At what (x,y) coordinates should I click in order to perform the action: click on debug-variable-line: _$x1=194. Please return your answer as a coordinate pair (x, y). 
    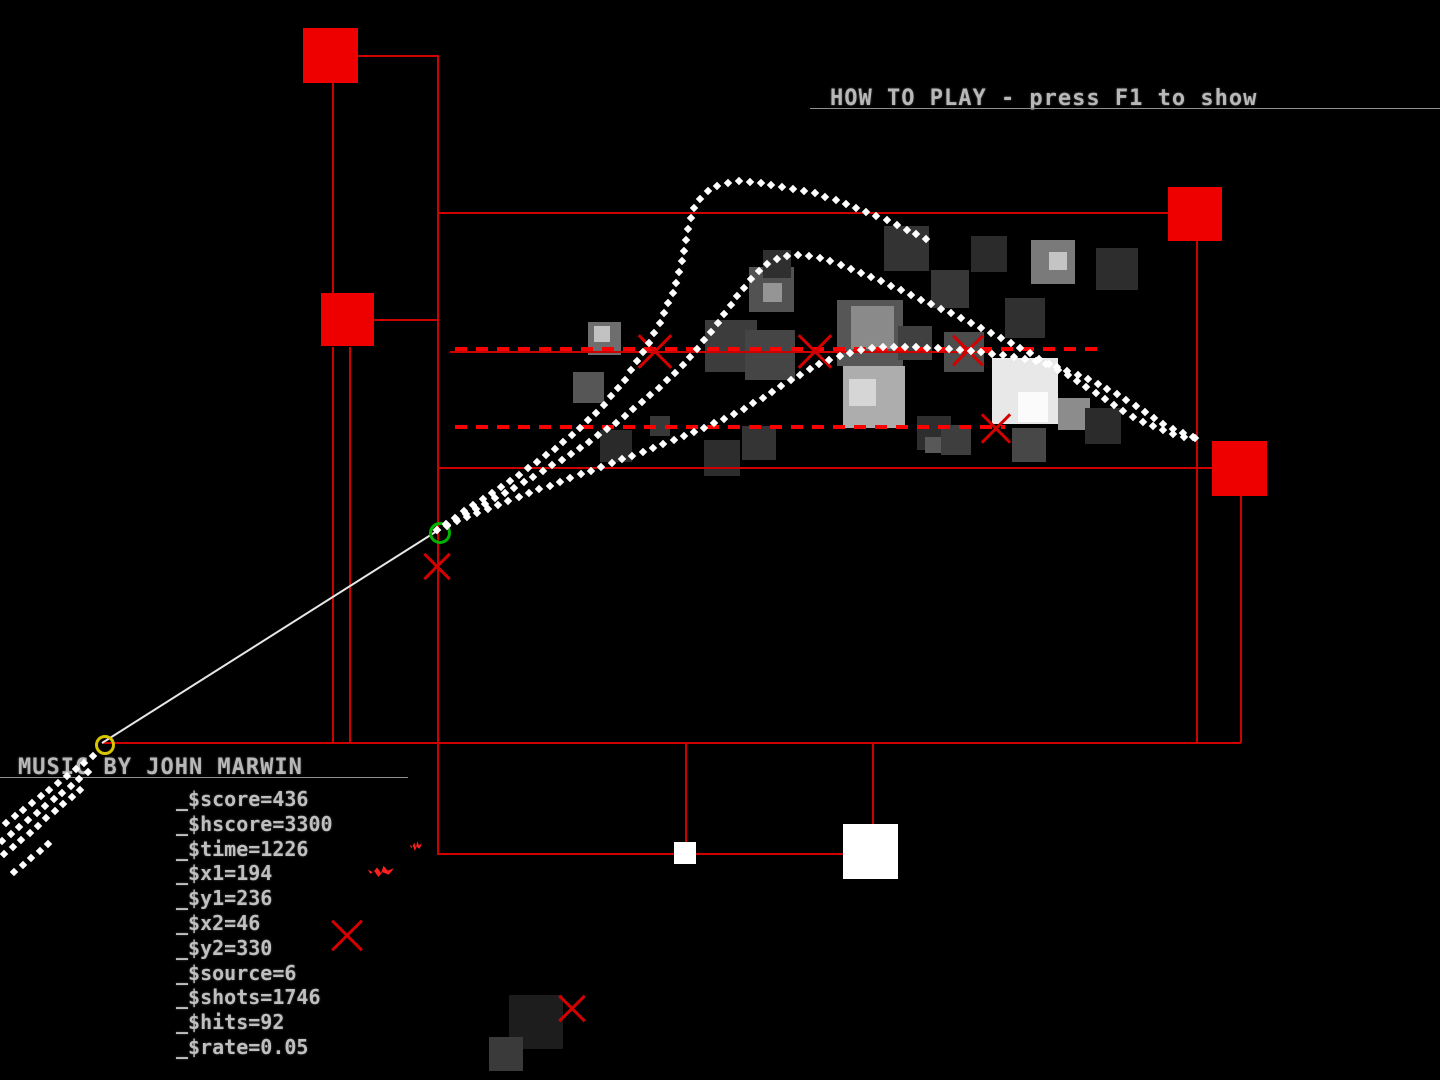
    Looking at the image, I should click on (224, 873).